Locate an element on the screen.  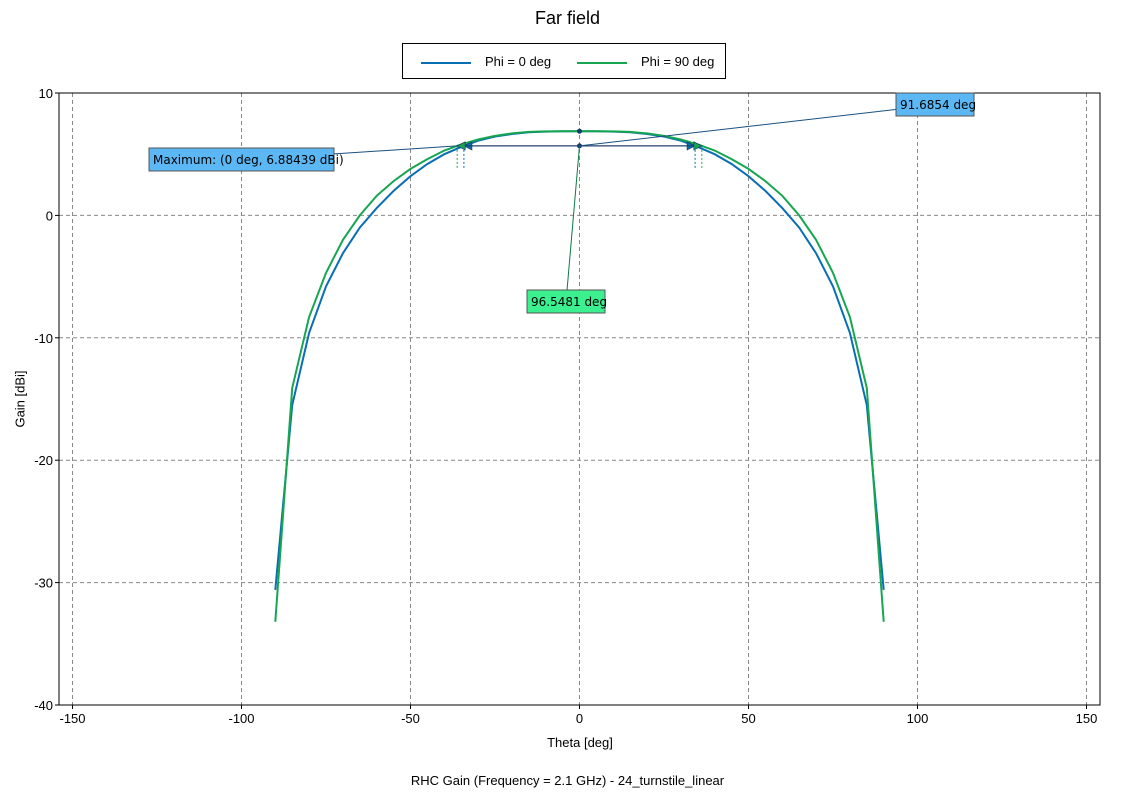
annotation-maximum-text: Maximum: (0 deg, 6.88439 dBi) is located at coordinates (248, 160).